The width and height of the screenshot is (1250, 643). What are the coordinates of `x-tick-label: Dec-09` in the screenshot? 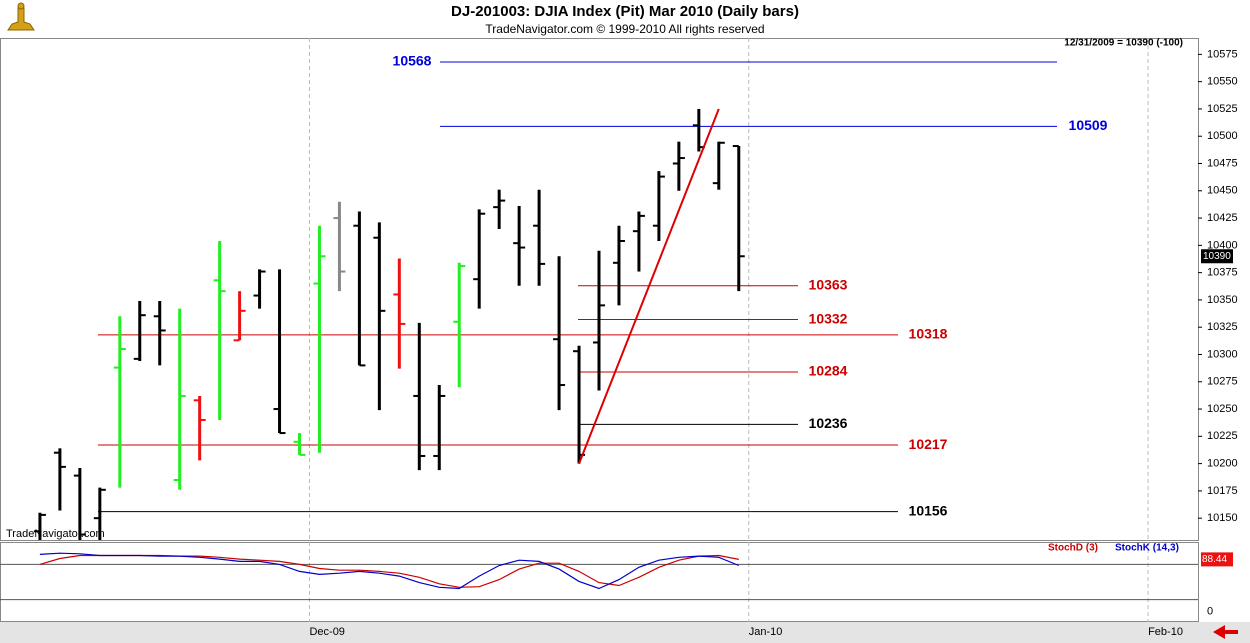 It's located at (326, 632).